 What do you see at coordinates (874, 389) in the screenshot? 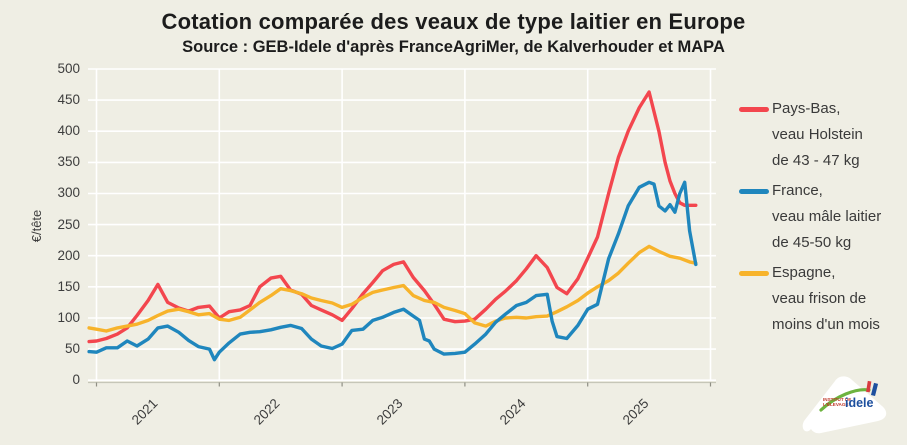
I see `logo-blue-flag-icon` at bounding box center [874, 389].